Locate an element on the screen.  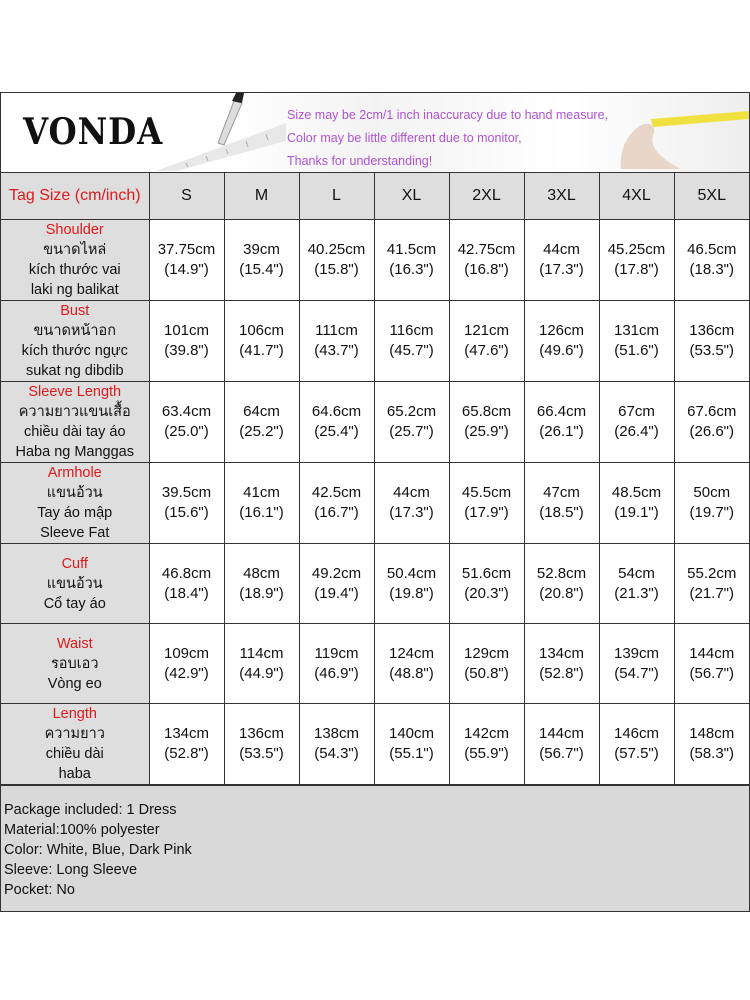
measurement-cell: 50.4cm (19.8") is located at coordinates (411, 583).